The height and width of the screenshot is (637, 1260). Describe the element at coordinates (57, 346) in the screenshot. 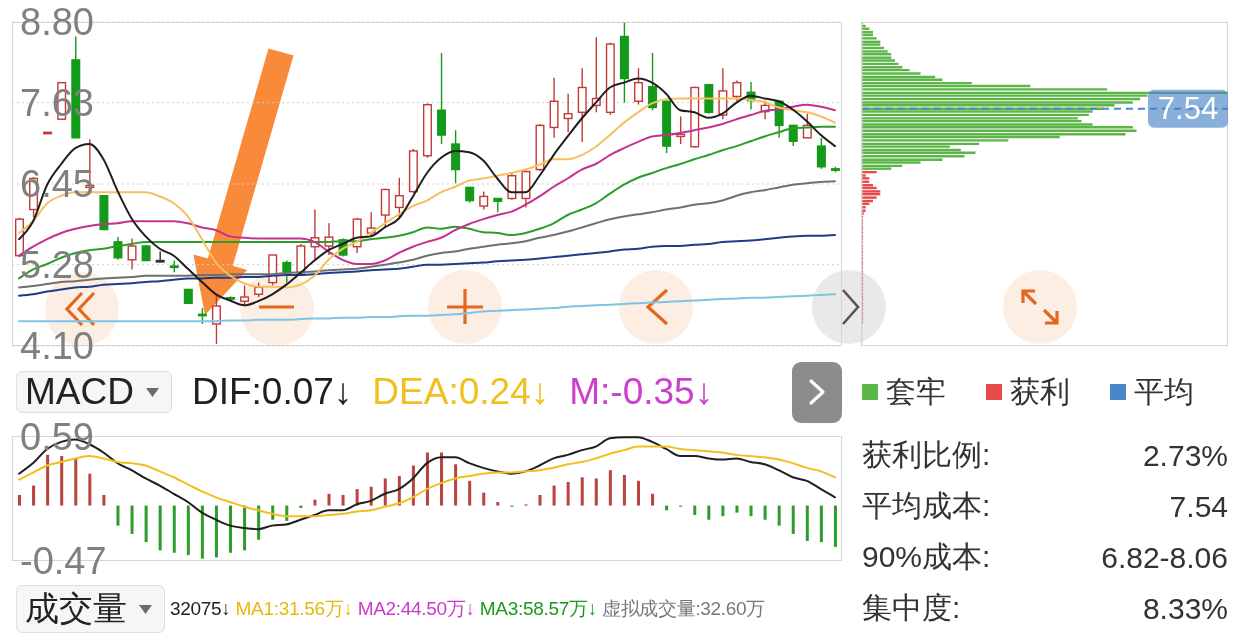

I see `y-tick-label: 4.10` at that location.